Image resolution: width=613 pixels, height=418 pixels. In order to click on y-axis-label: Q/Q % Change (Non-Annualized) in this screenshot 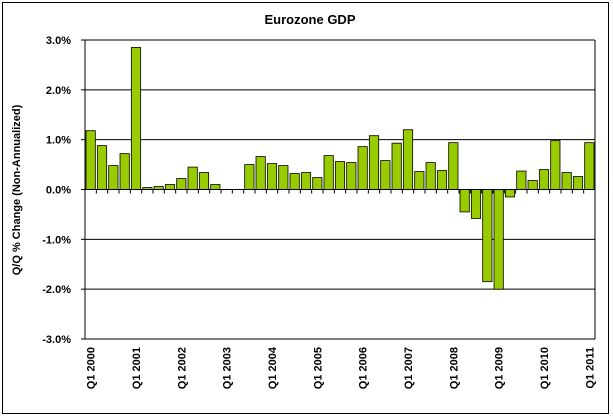, I will do `click(17, 189)`.